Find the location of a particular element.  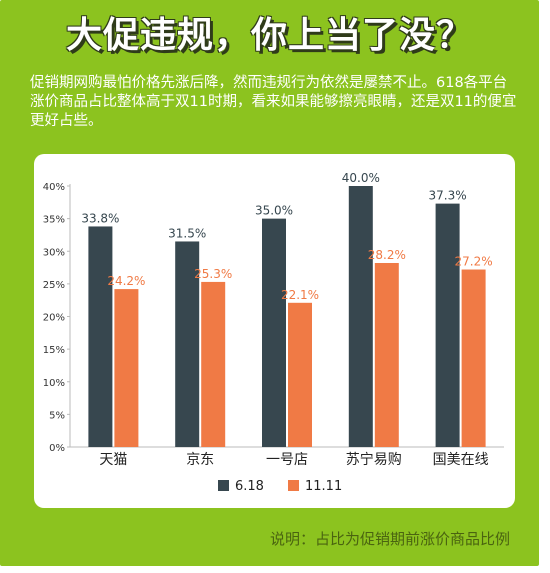

x-tick-label: 天猫 is located at coordinates (113, 460).